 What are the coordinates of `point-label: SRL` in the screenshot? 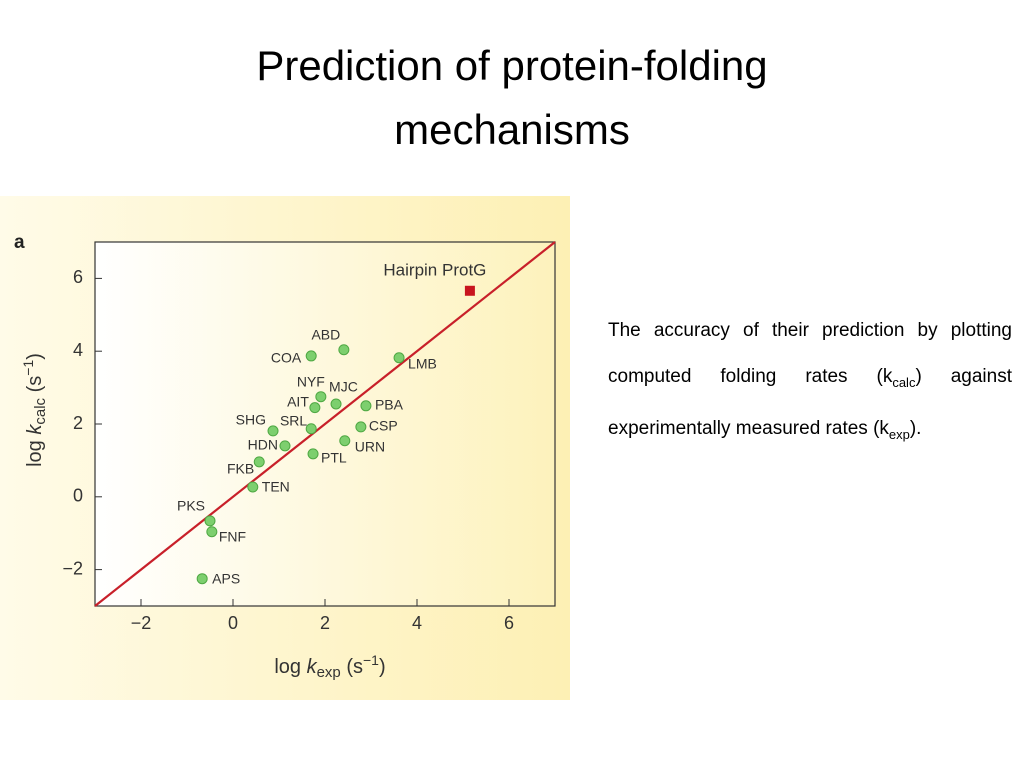 It's located at (293, 420).